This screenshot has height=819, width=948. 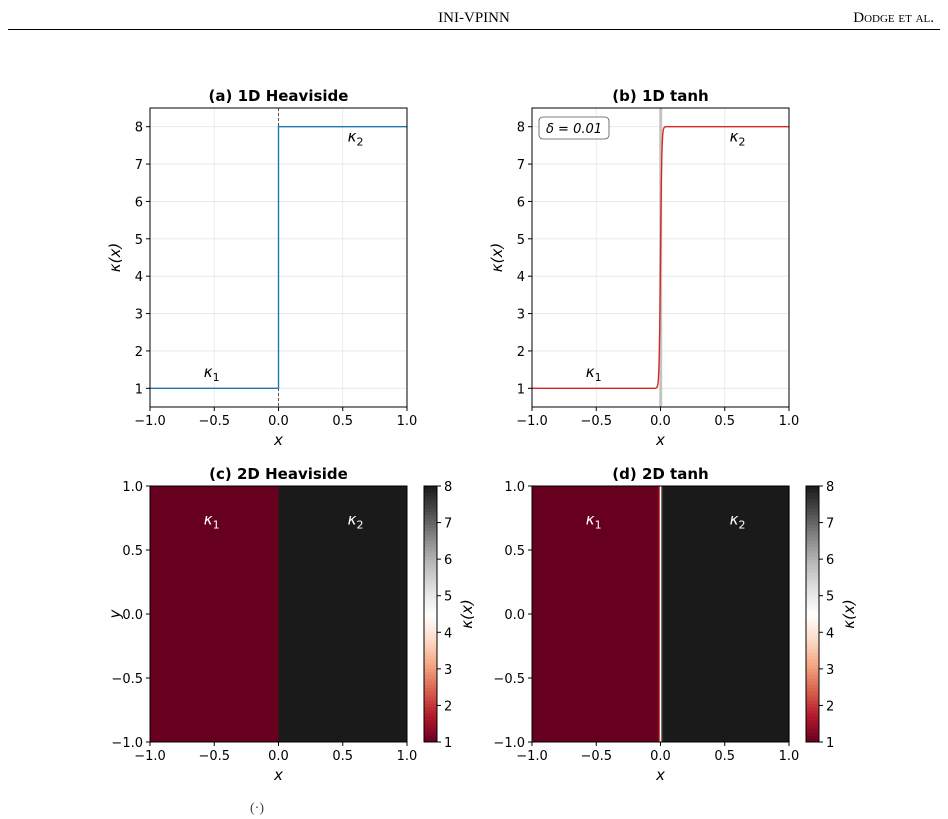 What do you see at coordinates (849, 613) in the screenshot?
I see `colorbar-label: κ(x)` at bounding box center [849, 613].